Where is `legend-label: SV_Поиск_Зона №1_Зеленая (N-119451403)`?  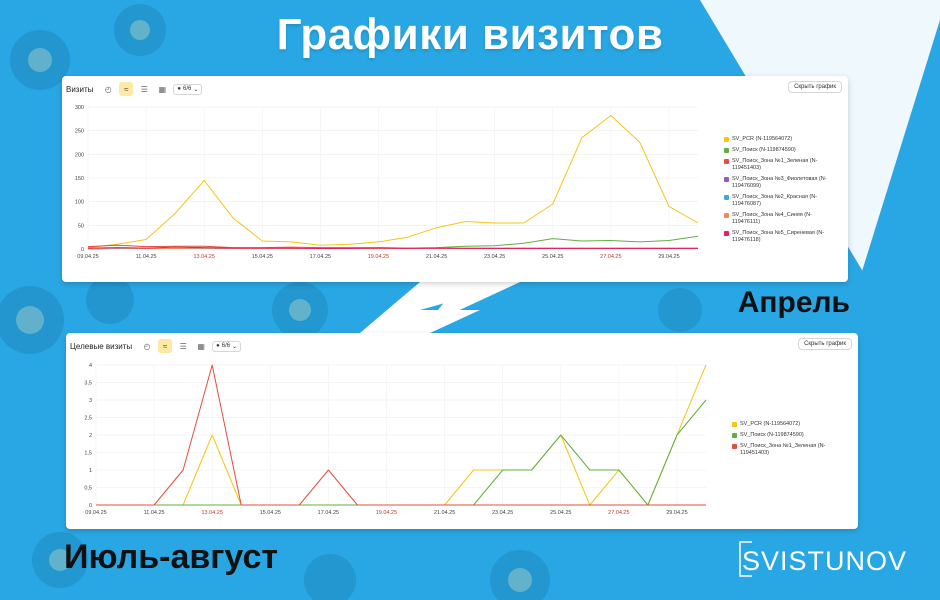
legend-label: SV_Поиск_Зона №1_Зеленая (N-119451403) is located at coordinates (783, 449).